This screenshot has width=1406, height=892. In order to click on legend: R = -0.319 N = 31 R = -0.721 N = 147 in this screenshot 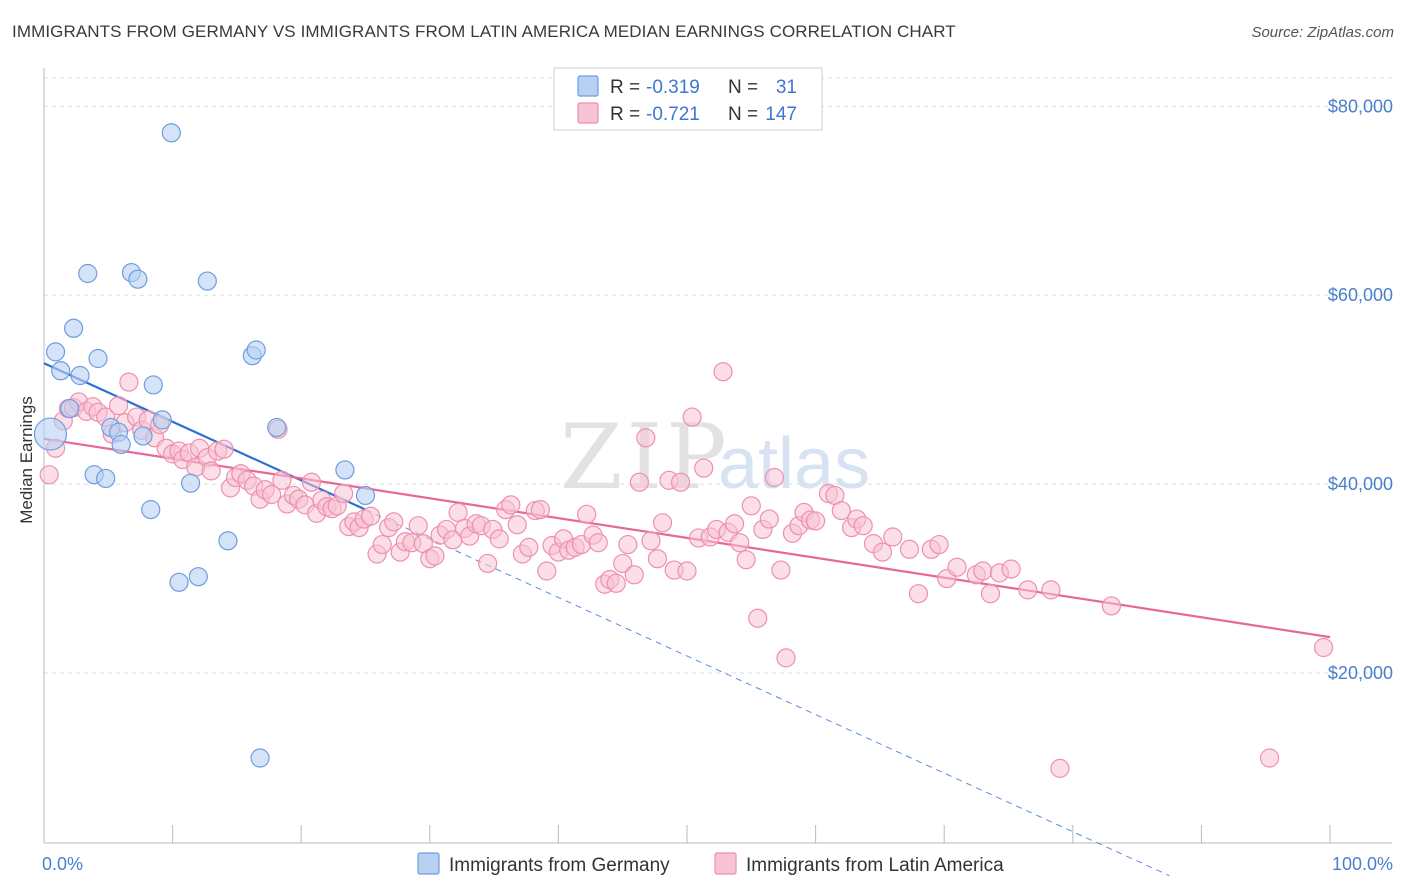, I will do `click(688, 99)`.